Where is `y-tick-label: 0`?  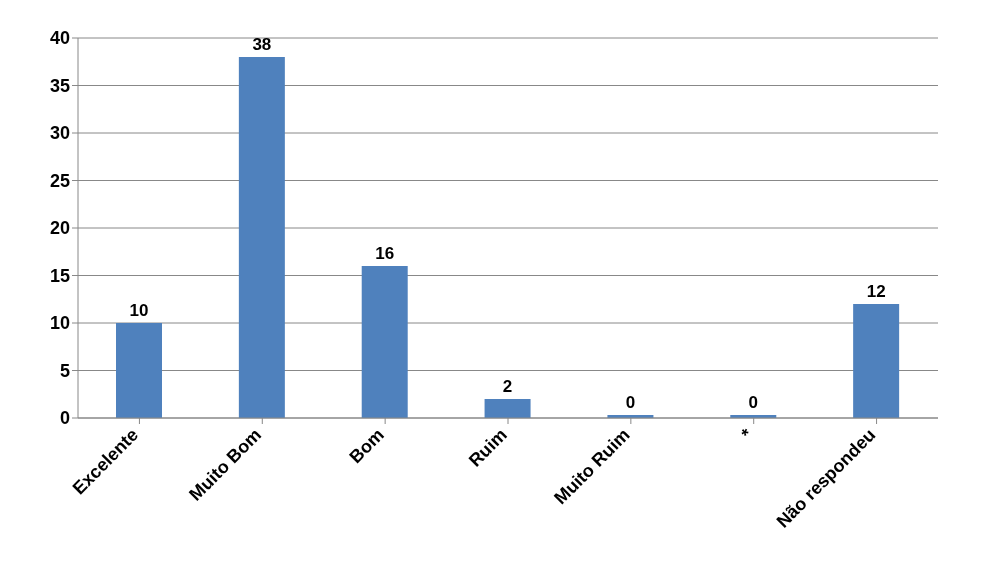 y-tick-label: 0 is located at coordinates (64, 418).